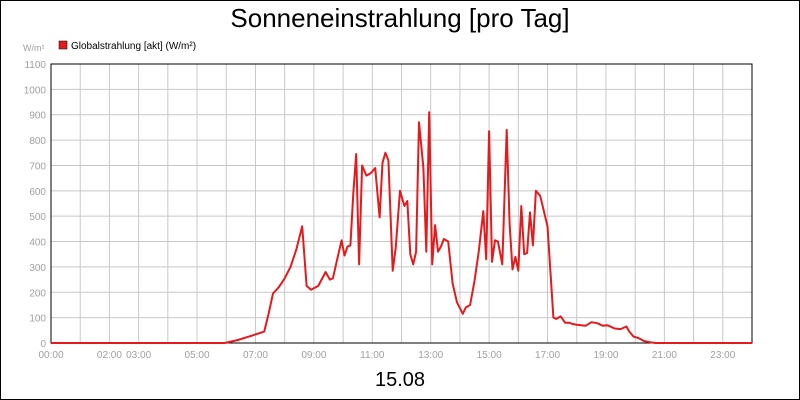  I want to click on y-tick-label: 200, so click(37, 293).